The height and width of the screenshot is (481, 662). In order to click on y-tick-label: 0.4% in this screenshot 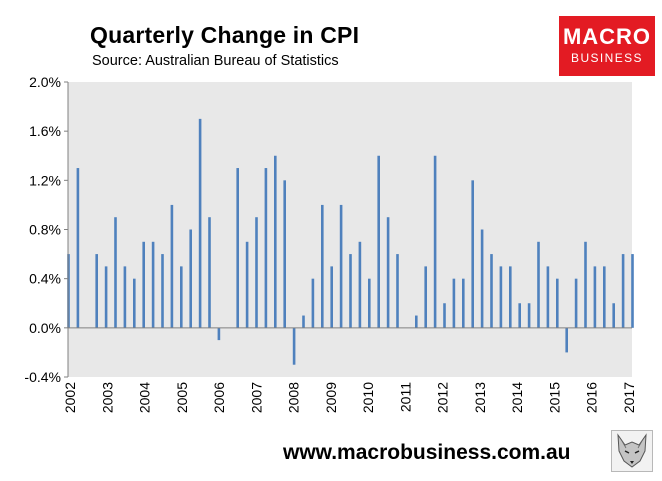, I will do `click(45, 279)`.